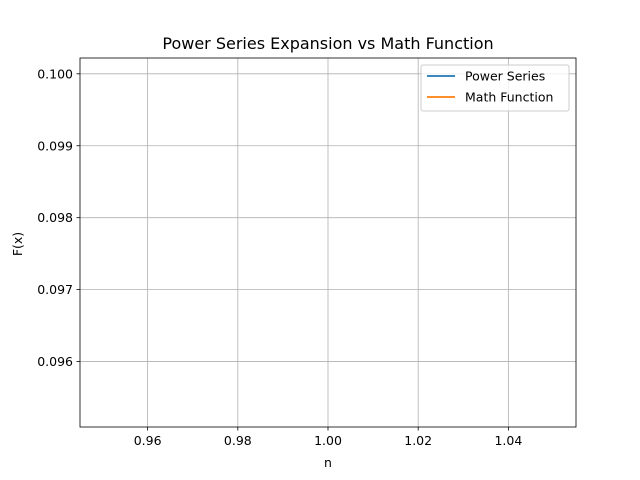  What do you see at coordinates (327, 43) in the screenshot?
I see `chart-title: Power Series Expansion vs Math Function` at bounding box center [327, 43].